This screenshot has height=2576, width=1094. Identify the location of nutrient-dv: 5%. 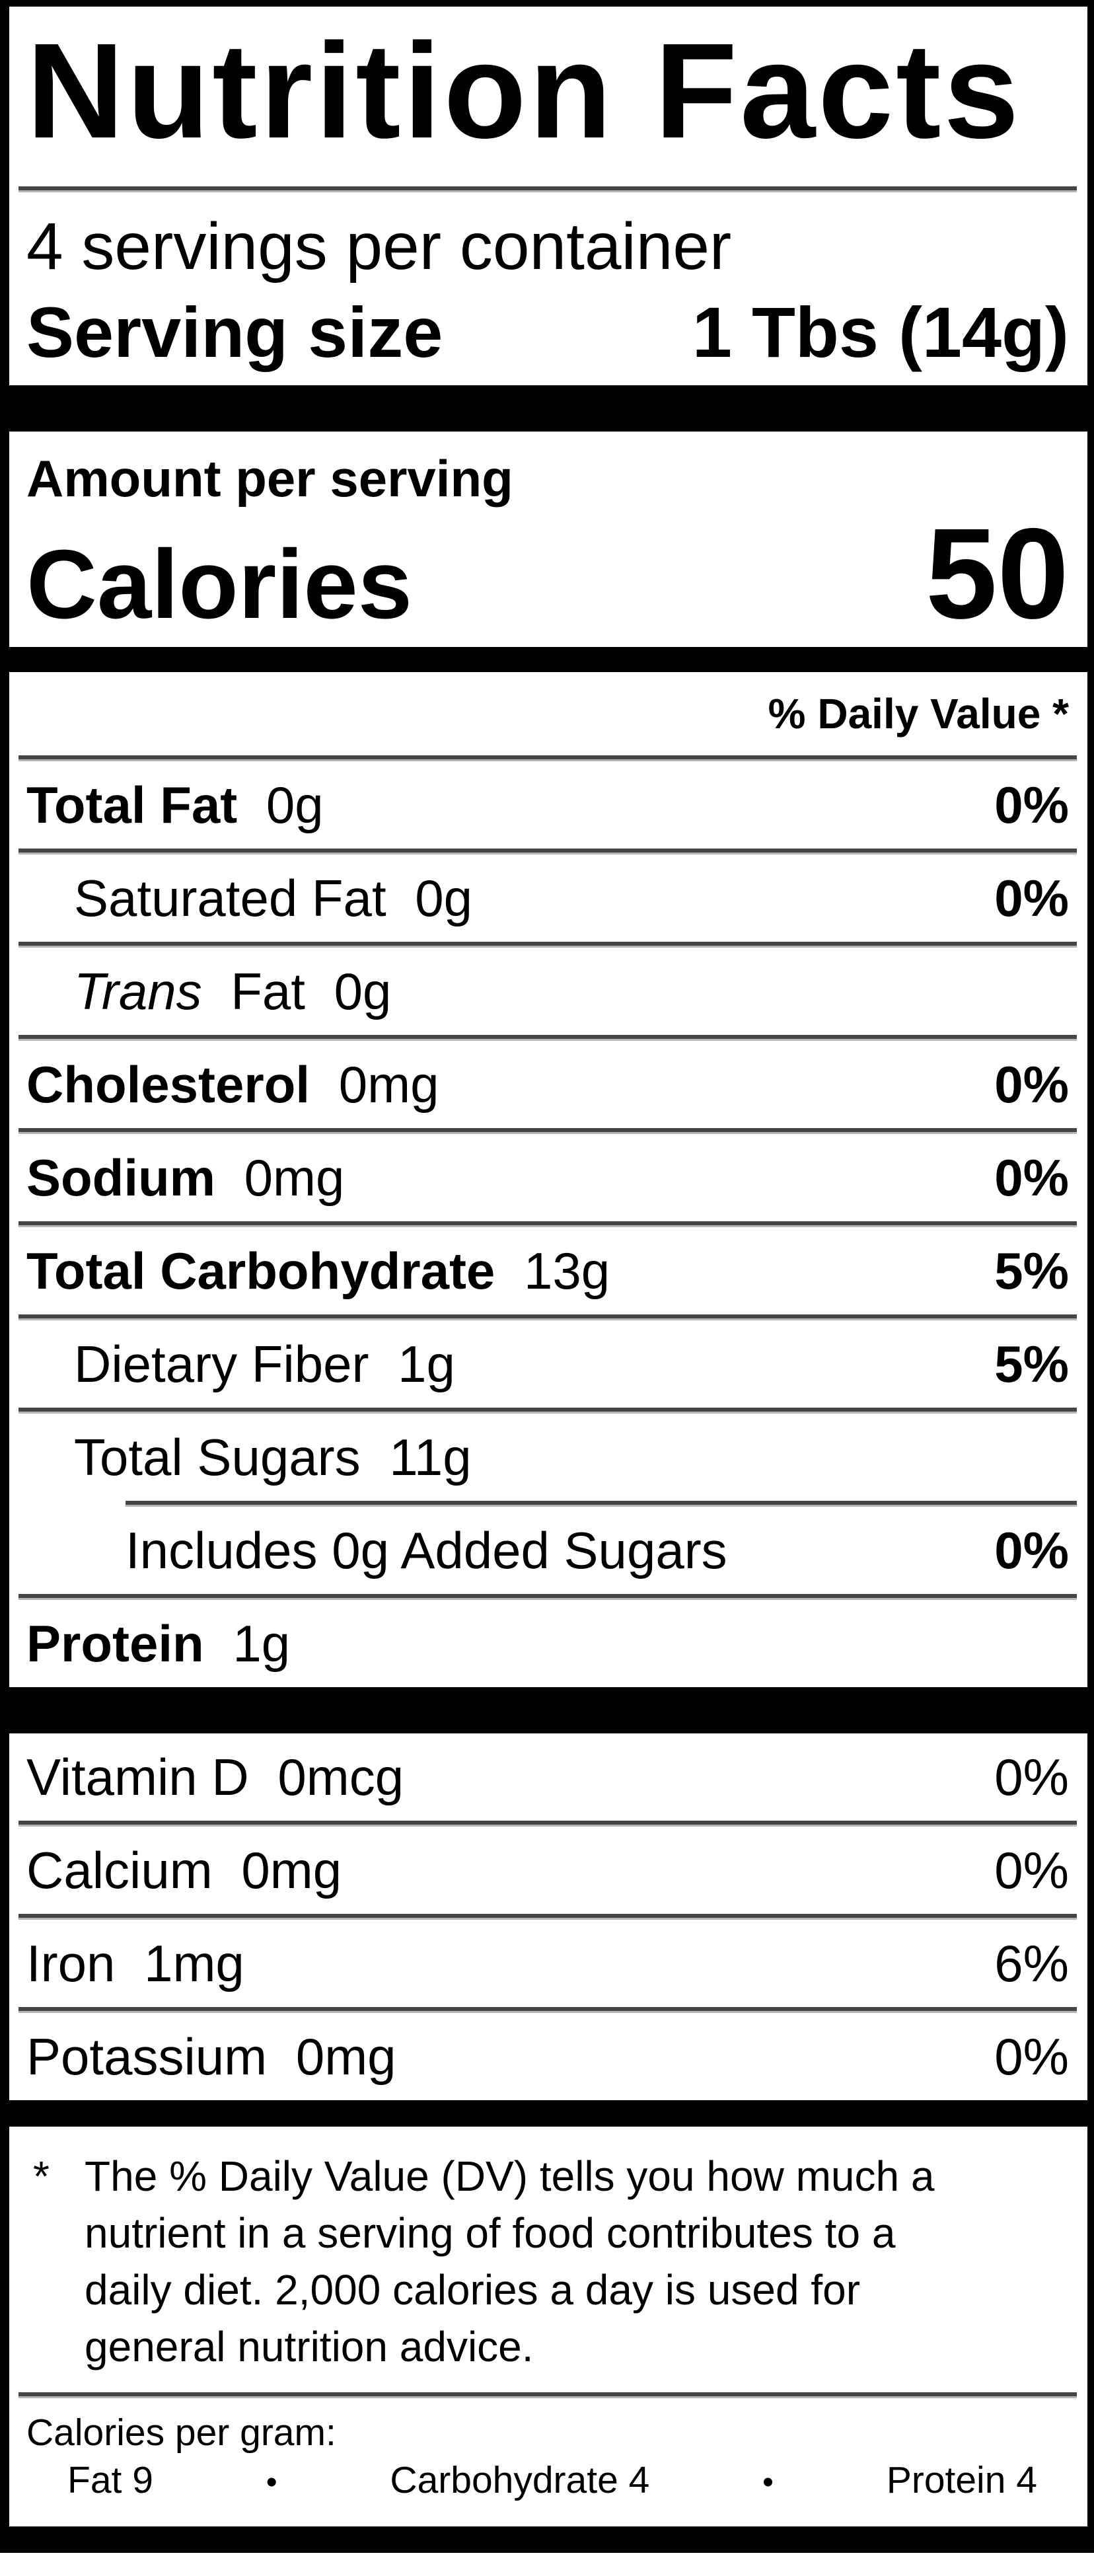
(1032, 1271).